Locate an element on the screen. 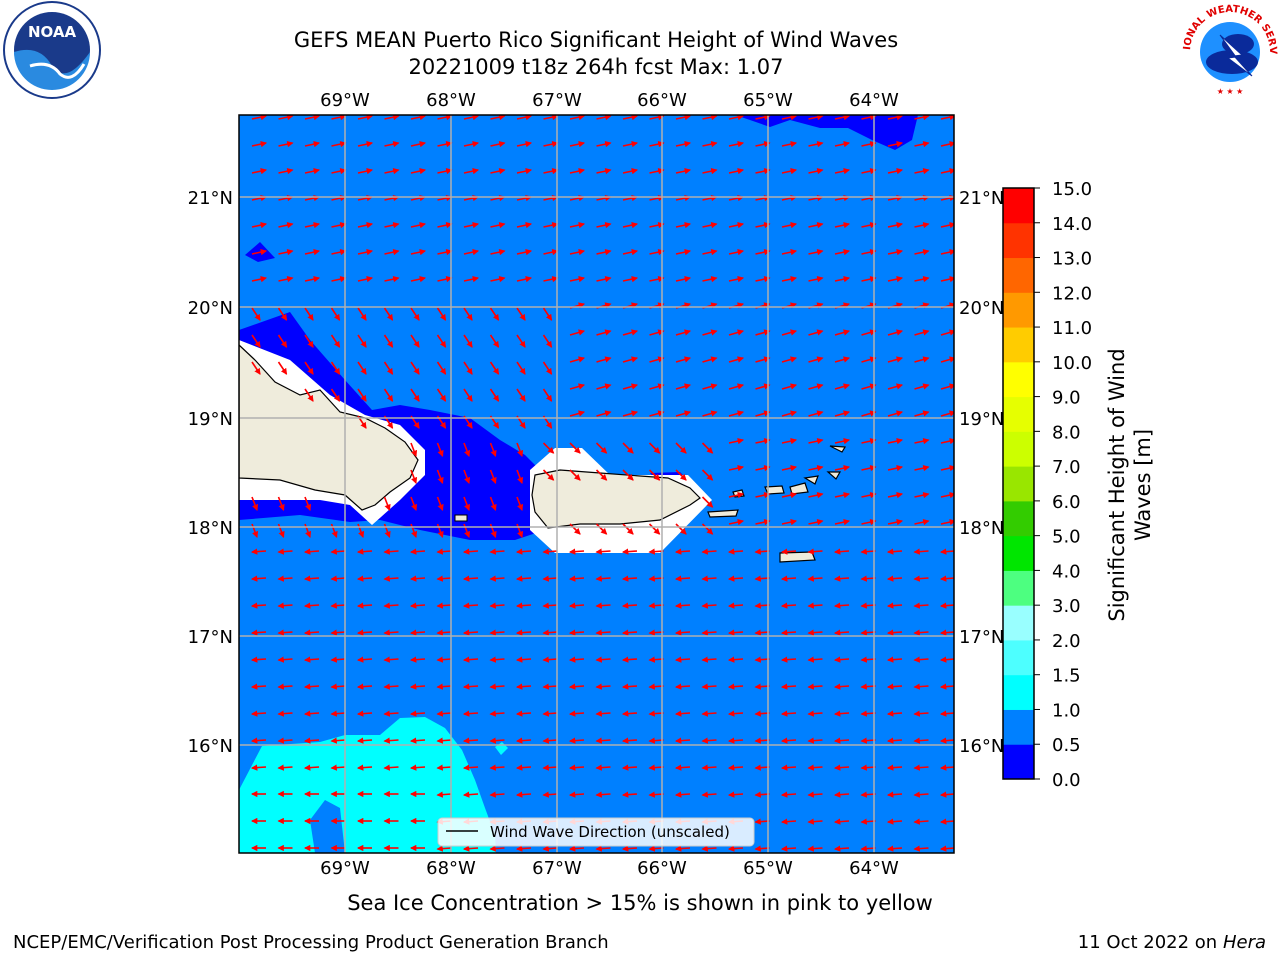 The height and width of the screenshot is (960, 1280). cyan-zone-south is located at coordinates (367, 785).